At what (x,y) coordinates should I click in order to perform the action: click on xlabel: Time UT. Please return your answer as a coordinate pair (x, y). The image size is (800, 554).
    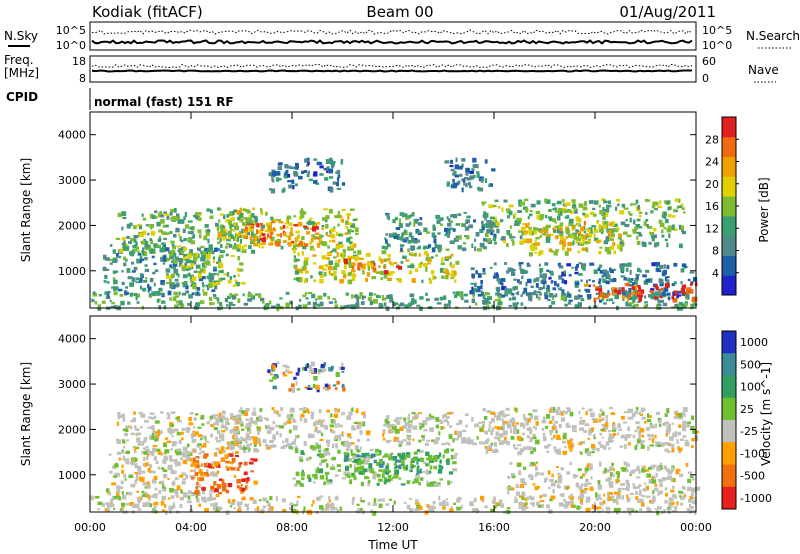
    Looking at the image, I should click on (392, 545).